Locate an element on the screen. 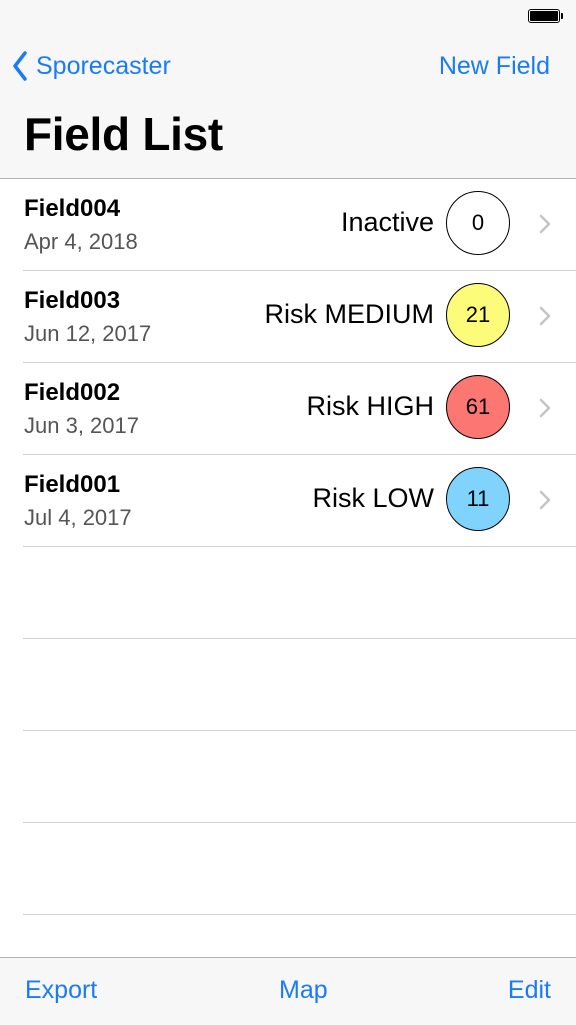  field-date: Jul 4, 2017 is located at coordinates (78, 518).